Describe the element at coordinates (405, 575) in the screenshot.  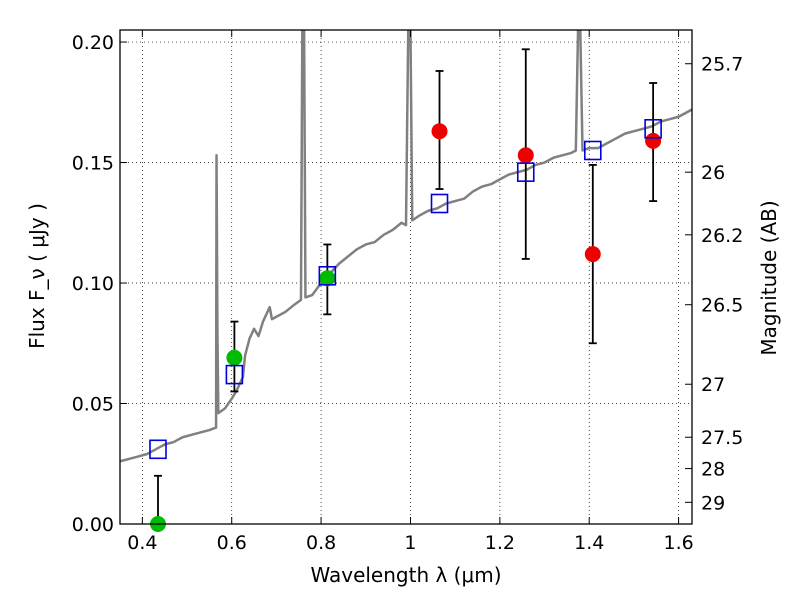
I see `x-axis-title: Wavelength λ (μm)` at that location.